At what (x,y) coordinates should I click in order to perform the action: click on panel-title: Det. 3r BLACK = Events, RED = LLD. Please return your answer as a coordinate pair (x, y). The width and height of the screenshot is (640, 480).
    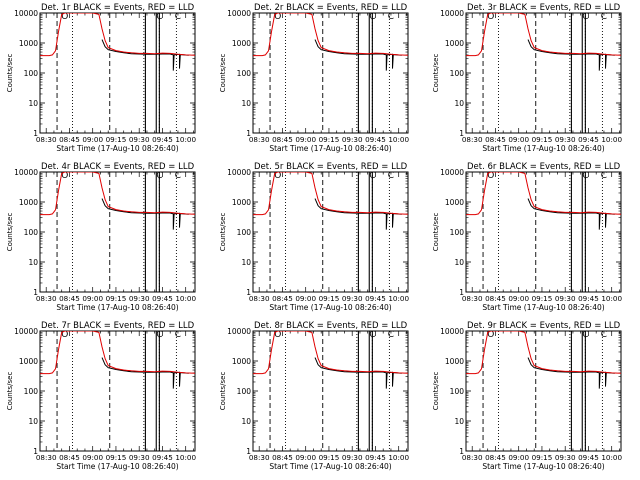
    Looking at the image, I should click on (544, 8).